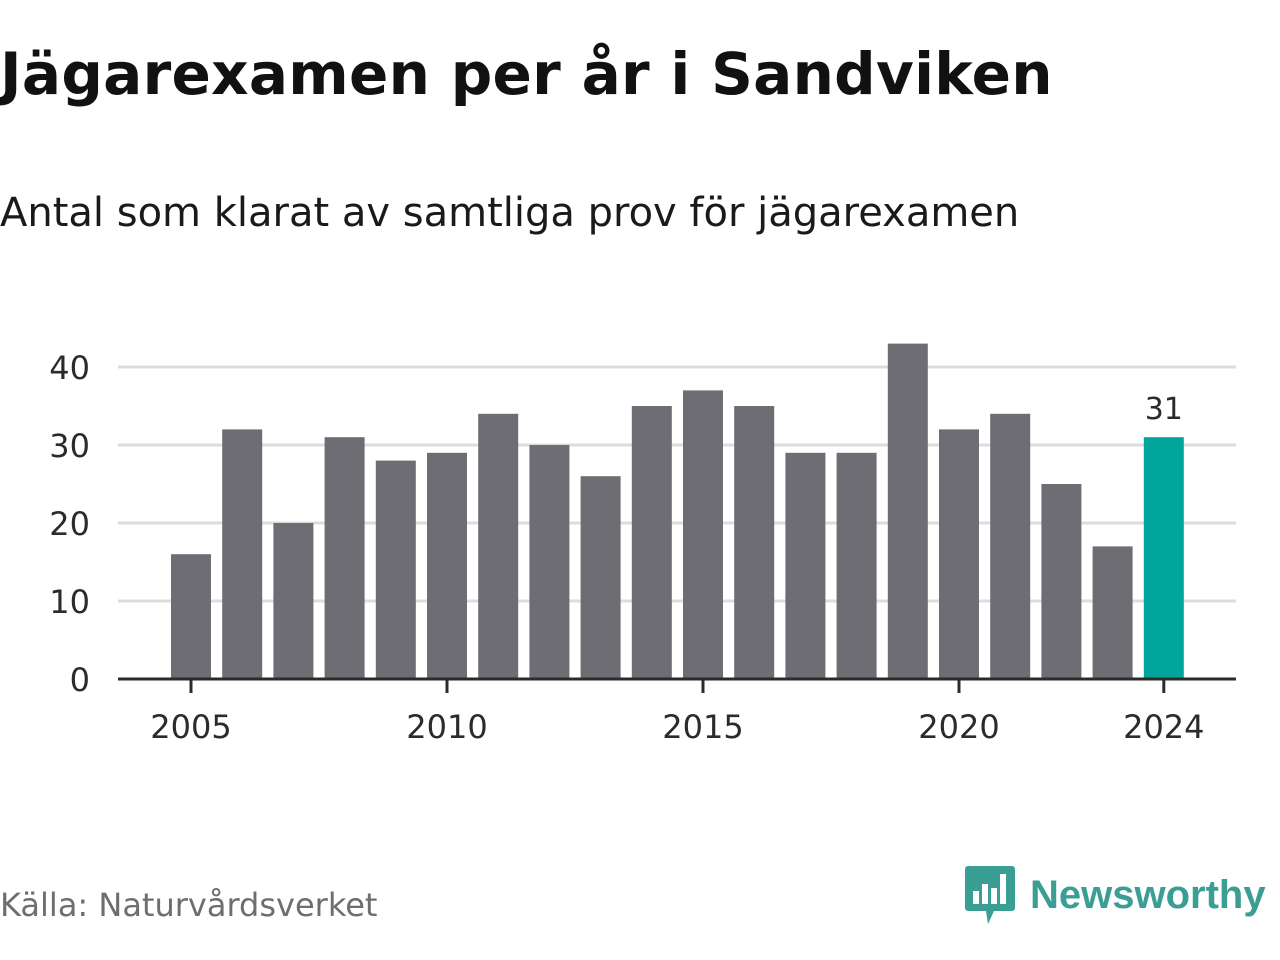 The height and width of the screenshot is (960, 1280). What do you see at coordinates (69, 602) in the screenshot?
I see `y-tick-label-10: 10` at bounding box center [69, 602].